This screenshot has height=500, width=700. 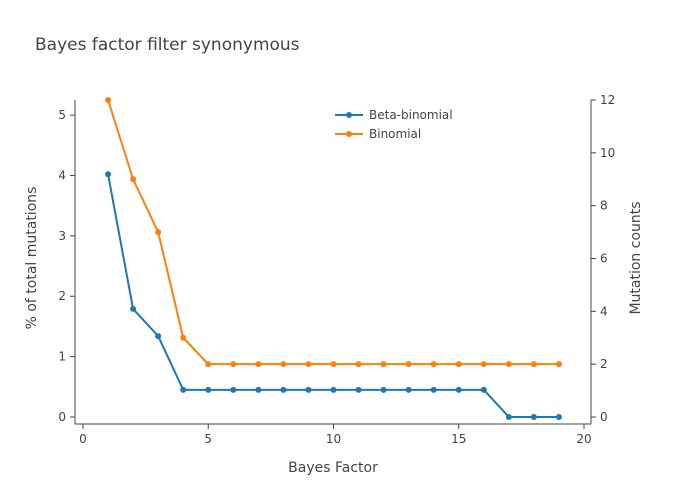 What do you see at coordinates (62, 236) in the screenshot?
I see `y-tick-label: 3` at bounding box center [62, 236].